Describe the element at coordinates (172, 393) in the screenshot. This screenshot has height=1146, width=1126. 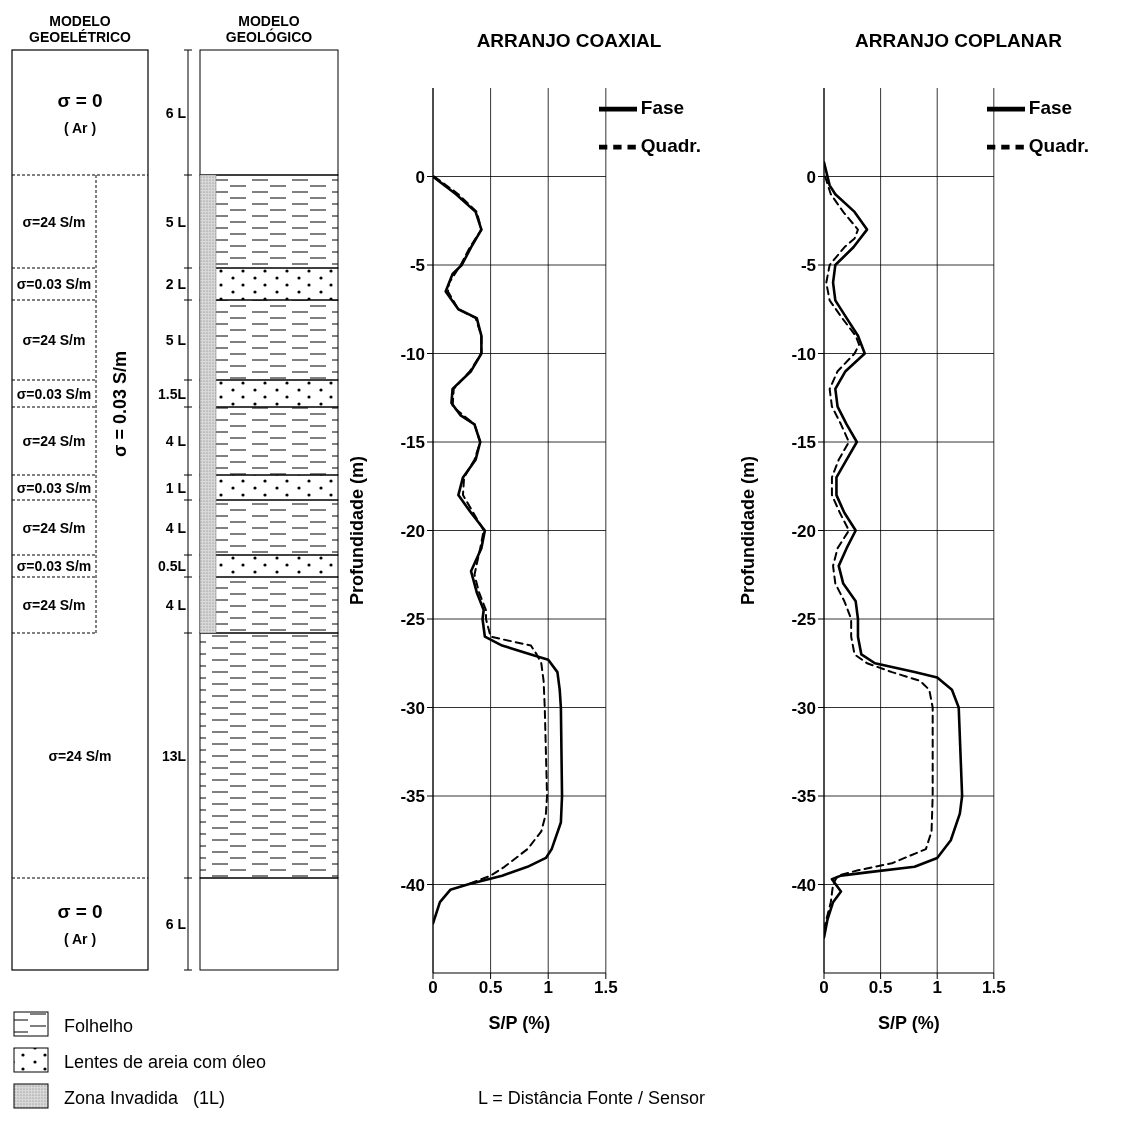
I see `text: 1.5L` at that location.